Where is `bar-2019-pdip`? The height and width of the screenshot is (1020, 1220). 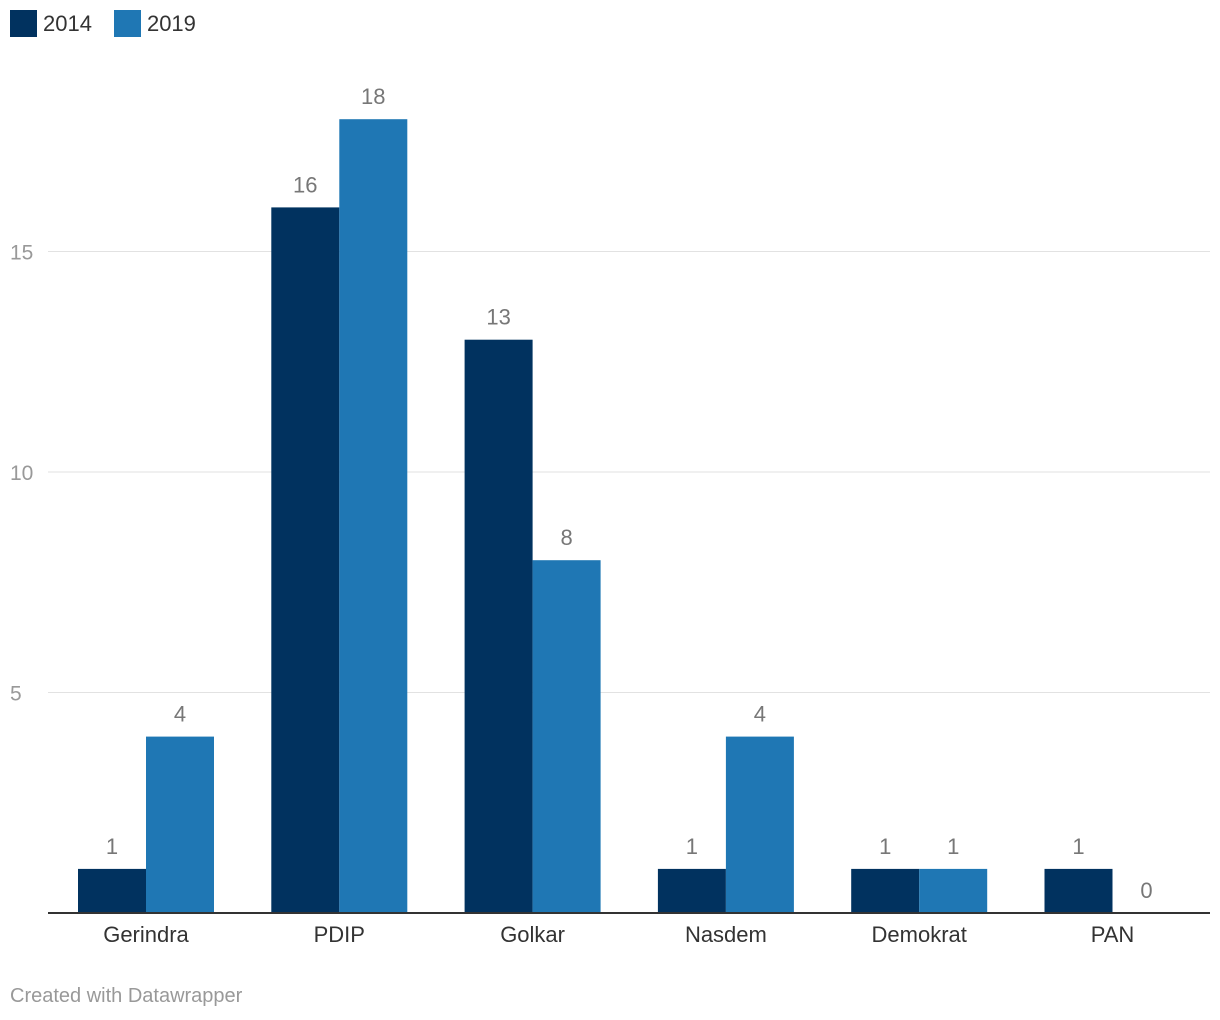
bar-2019-pdip is located at coordinates (373, 516).